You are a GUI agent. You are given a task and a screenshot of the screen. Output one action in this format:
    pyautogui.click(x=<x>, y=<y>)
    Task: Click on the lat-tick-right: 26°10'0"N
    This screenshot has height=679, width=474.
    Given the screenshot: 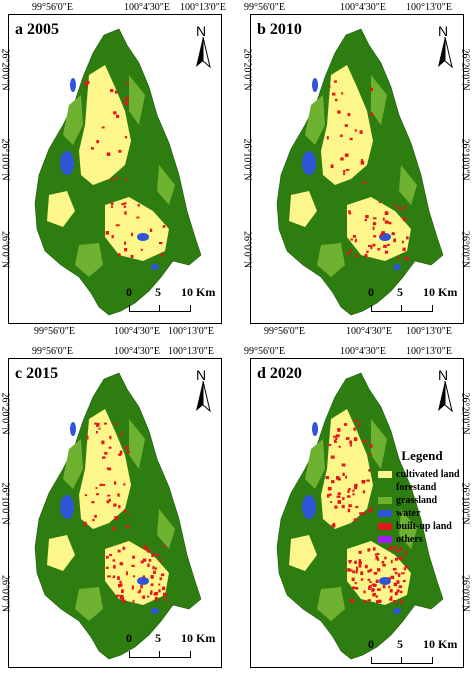 What is the action you would take?
    pyautogui.click(x=465, y=159)
    